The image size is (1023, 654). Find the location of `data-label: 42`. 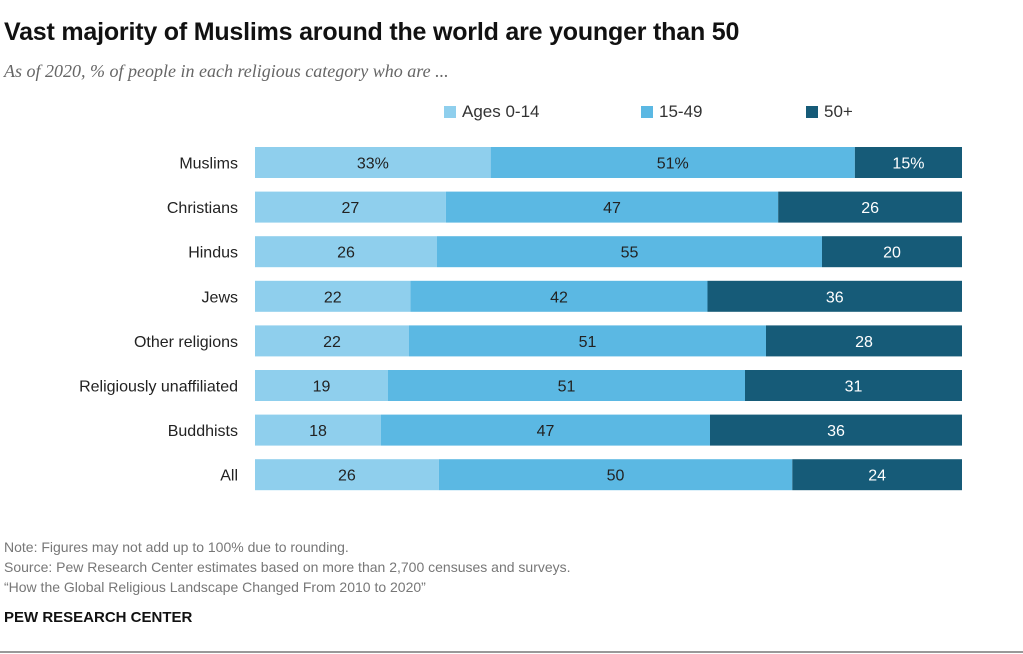

data-label: 42 is located at coordinates (559, 297).